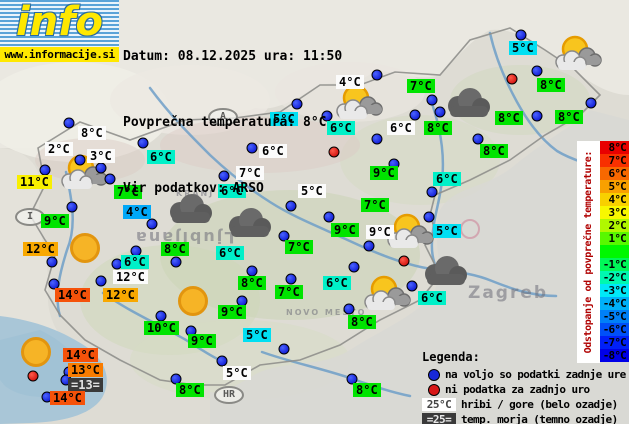  Describe the element at coordinates (614, 238) in the screenshot. I see `scale-band: 1°C` at that location.